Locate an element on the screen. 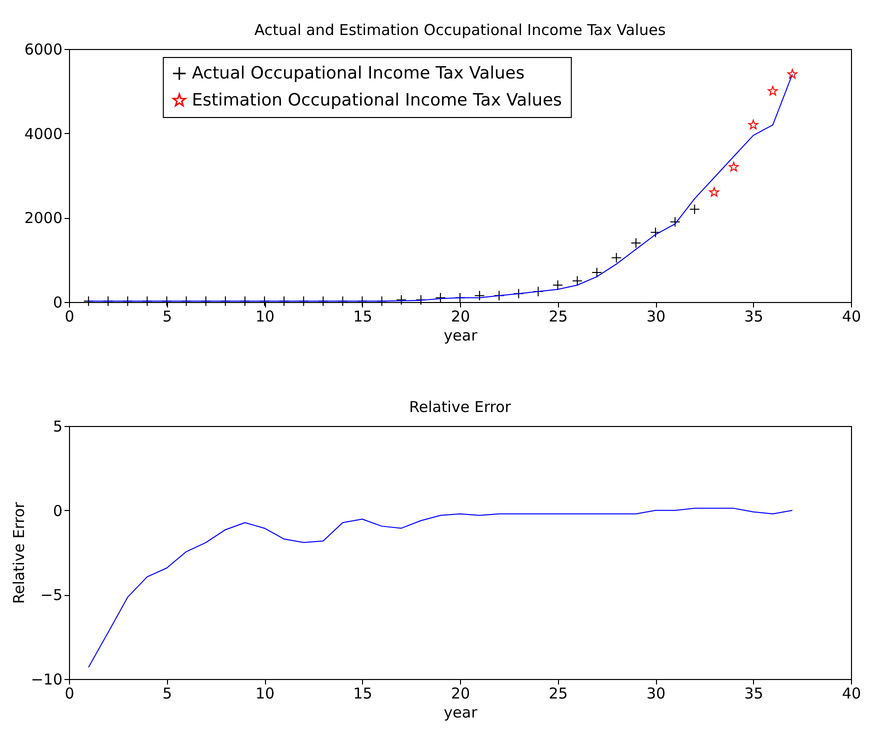 Image resolution: width=888 pixels, height=733 pixels. legend-label: Estimation Occupational Income Tax Values is located at coordinates (377, 100).